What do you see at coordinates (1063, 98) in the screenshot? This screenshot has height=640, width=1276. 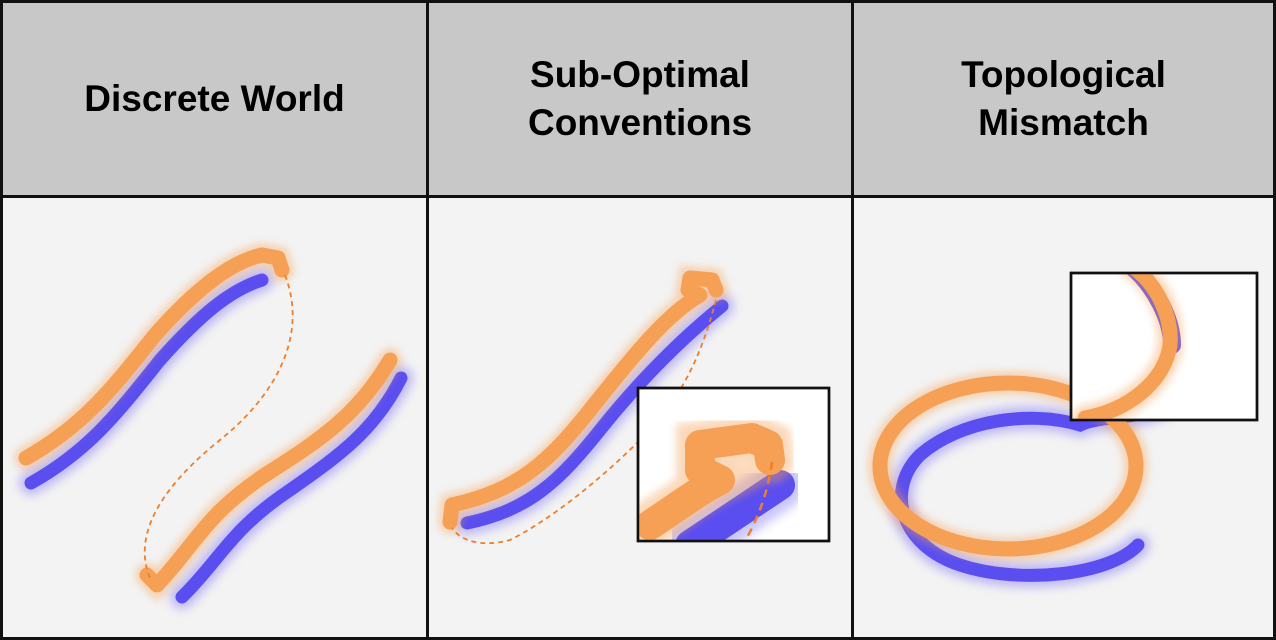 I see `column-title-topological-mismatch: Topological Mismatch` at bounding box center [1063, 98].